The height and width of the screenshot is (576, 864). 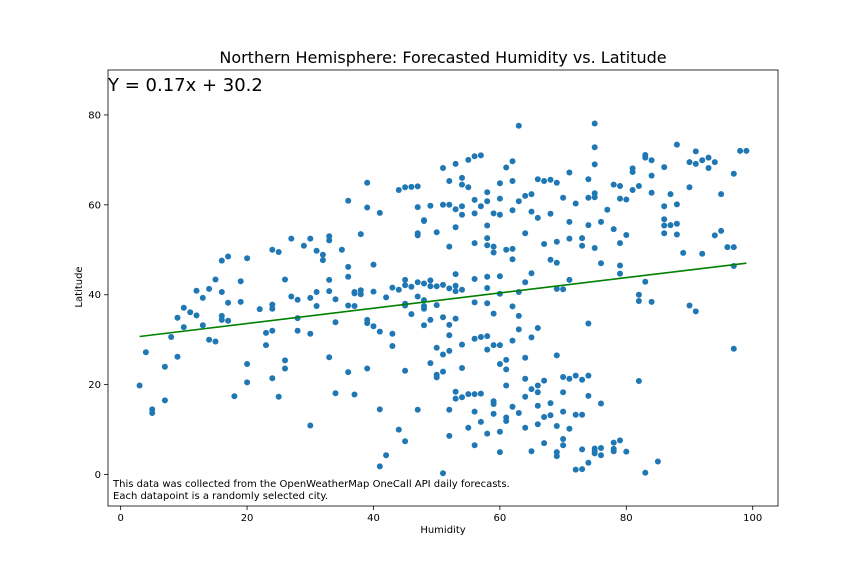 What do you see at coordinates (120, 518) in the screenshot?
I see `x-tick-label: 0` at bounding box center [120, 518].